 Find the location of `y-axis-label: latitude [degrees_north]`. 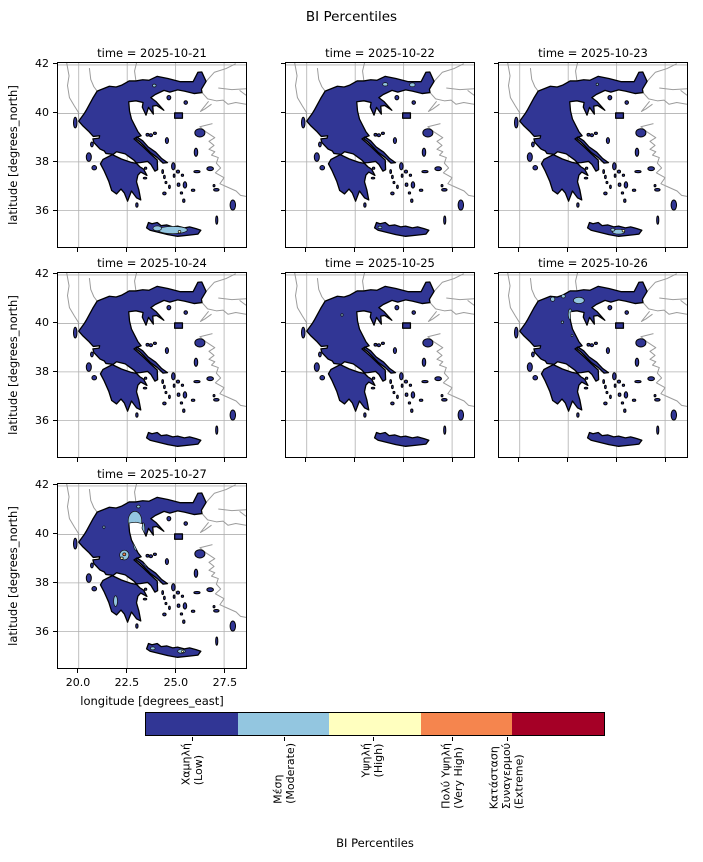

y-axis-label: latitude [degrees_north] is located at coordinates (13, 576).